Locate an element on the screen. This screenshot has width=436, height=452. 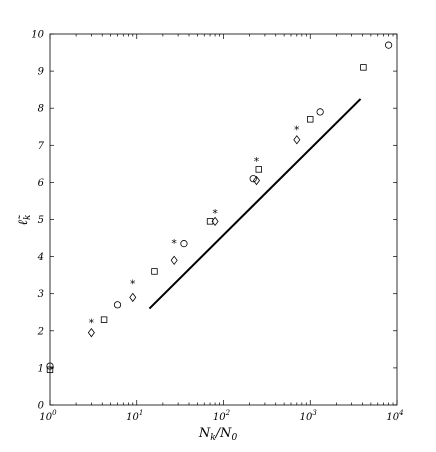
x-axis-label: Nk/N0 is located at coordinates (218, 434).